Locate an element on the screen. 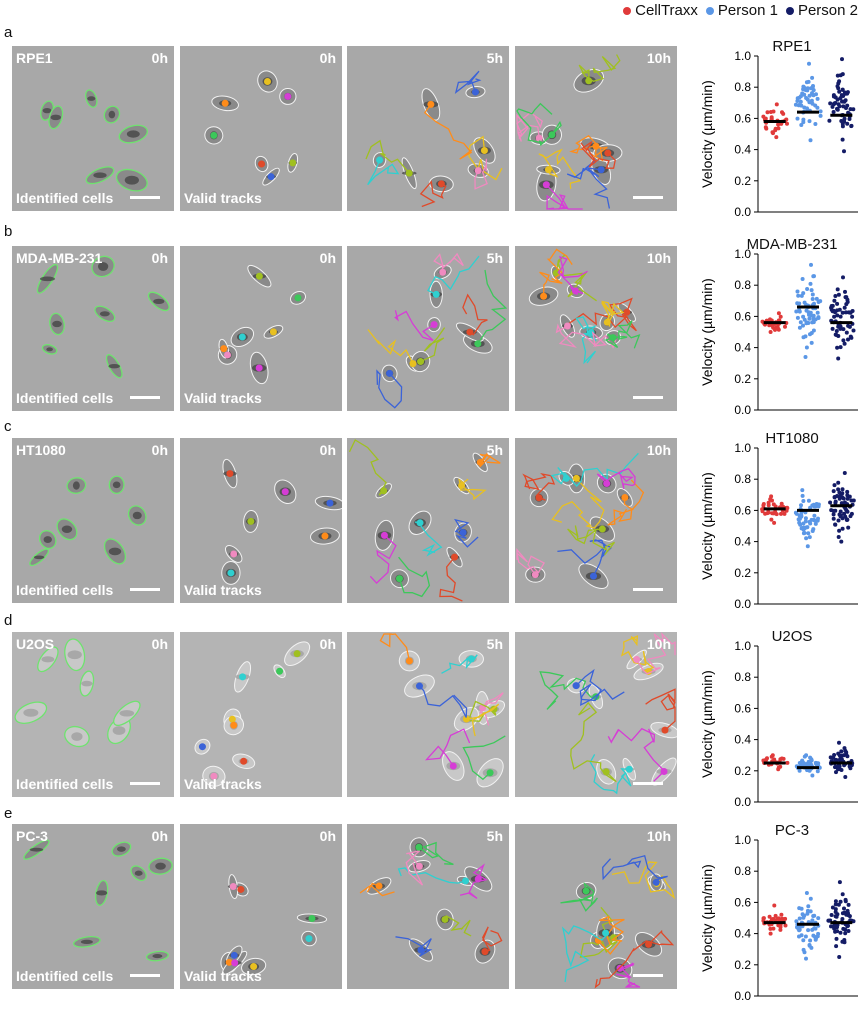 Image resolution: width=864 pixels, height=1032 pixels. velocity-dot-plot: 0.0 0.2 0.4 0.6 0.8 1.0 Velocity (µm/min) is located at coordinates (778, 724).